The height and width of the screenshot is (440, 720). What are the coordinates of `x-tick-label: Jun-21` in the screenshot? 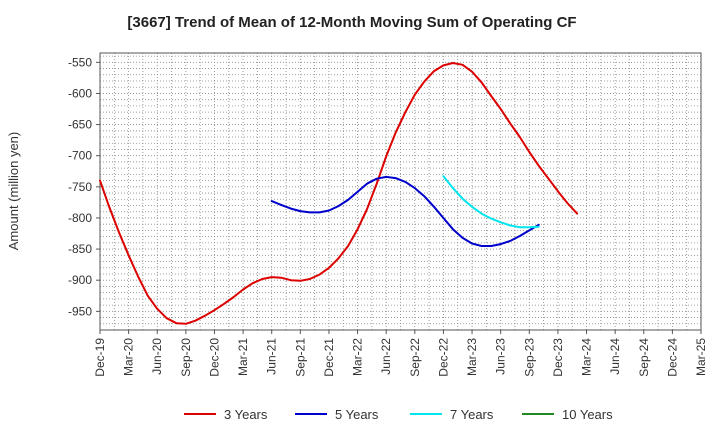 It's located at (272, 356).